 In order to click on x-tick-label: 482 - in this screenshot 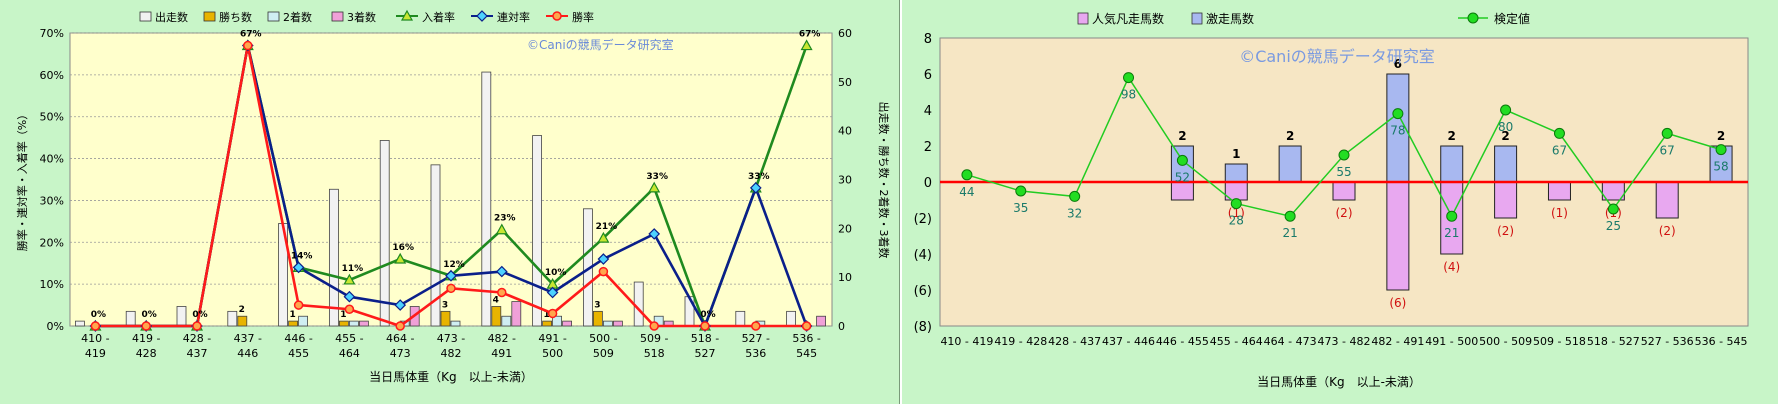, I will do `click(502, 338)`.